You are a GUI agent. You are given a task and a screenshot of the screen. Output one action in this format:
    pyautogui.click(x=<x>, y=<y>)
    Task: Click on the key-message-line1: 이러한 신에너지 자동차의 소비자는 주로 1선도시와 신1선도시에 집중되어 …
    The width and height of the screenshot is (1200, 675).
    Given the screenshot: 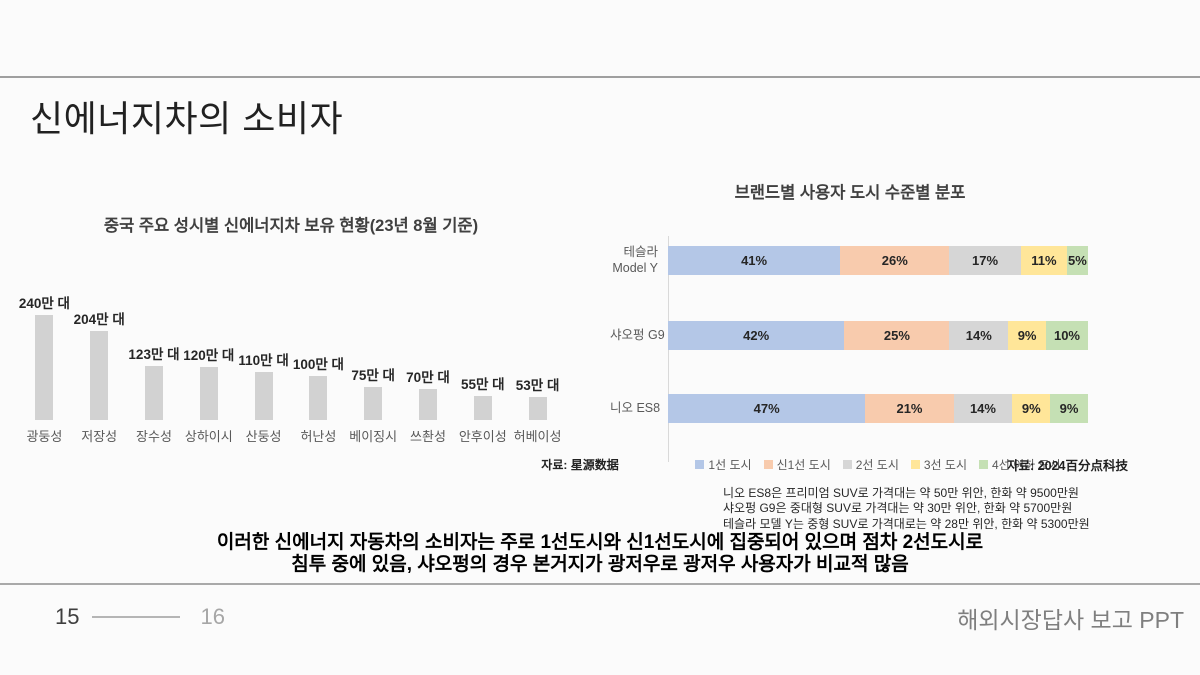 What is the action you would take?
    pyautogui.click(x=600, y=542)
    